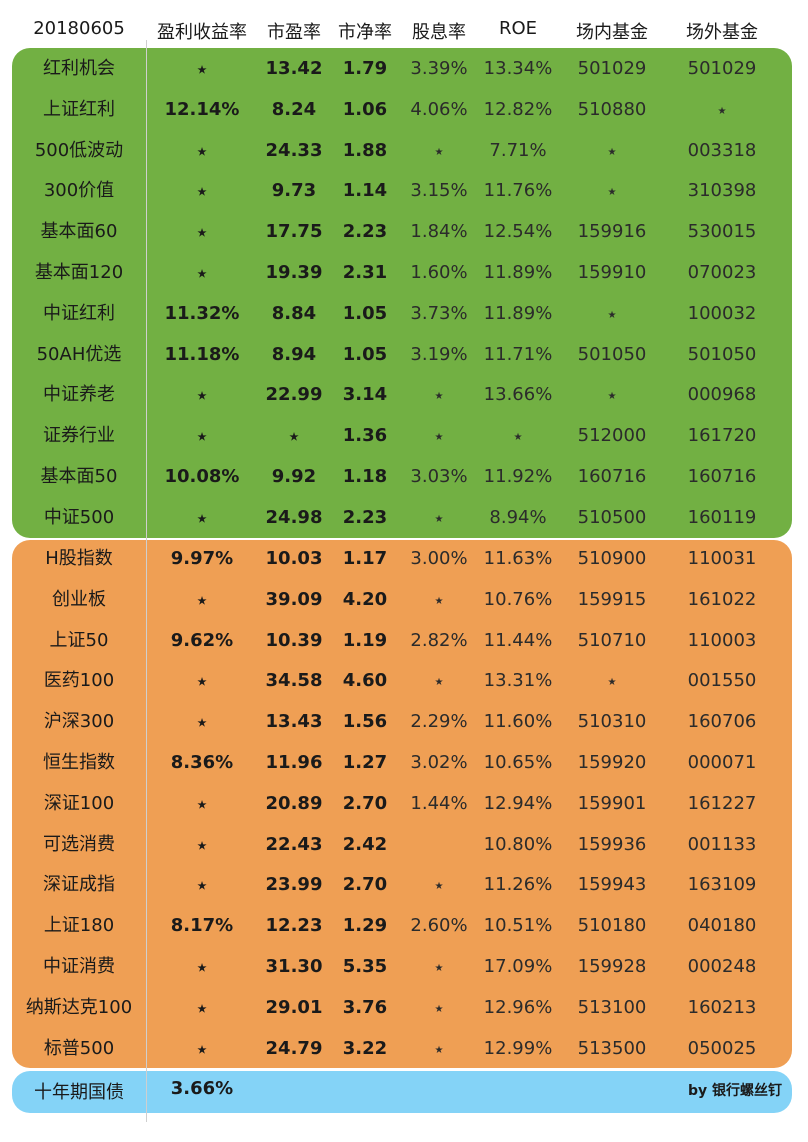 The height and width of the screenshot is (1142, 808). Describe the element at coordinates (294, 1048) in the screenshot. I see `pe-ratio-cell: 24.79` at that location.